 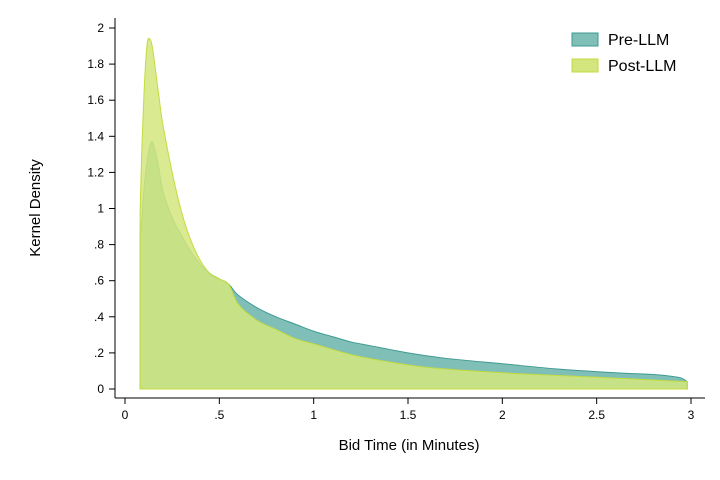 I want to click on y-tick-label: .4, so click(x=99, y=317).